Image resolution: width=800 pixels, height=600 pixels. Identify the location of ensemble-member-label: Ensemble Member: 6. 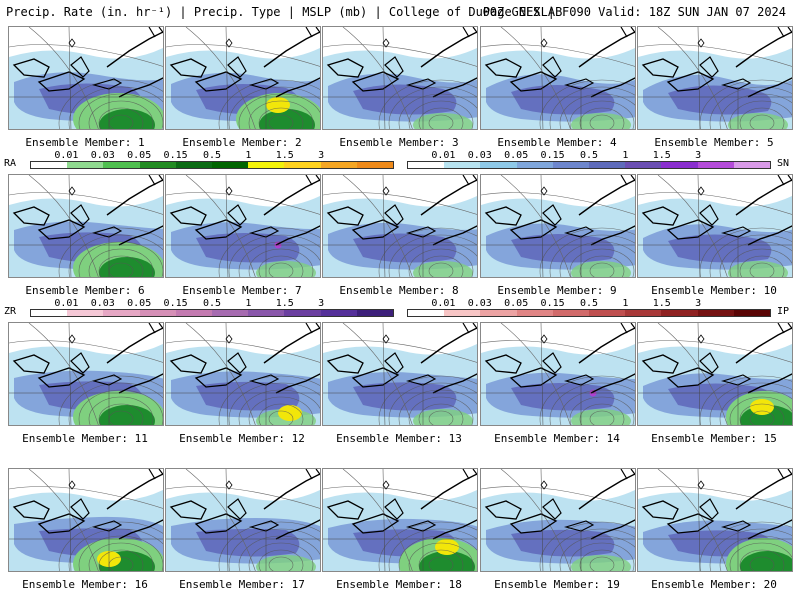
(85, 290).